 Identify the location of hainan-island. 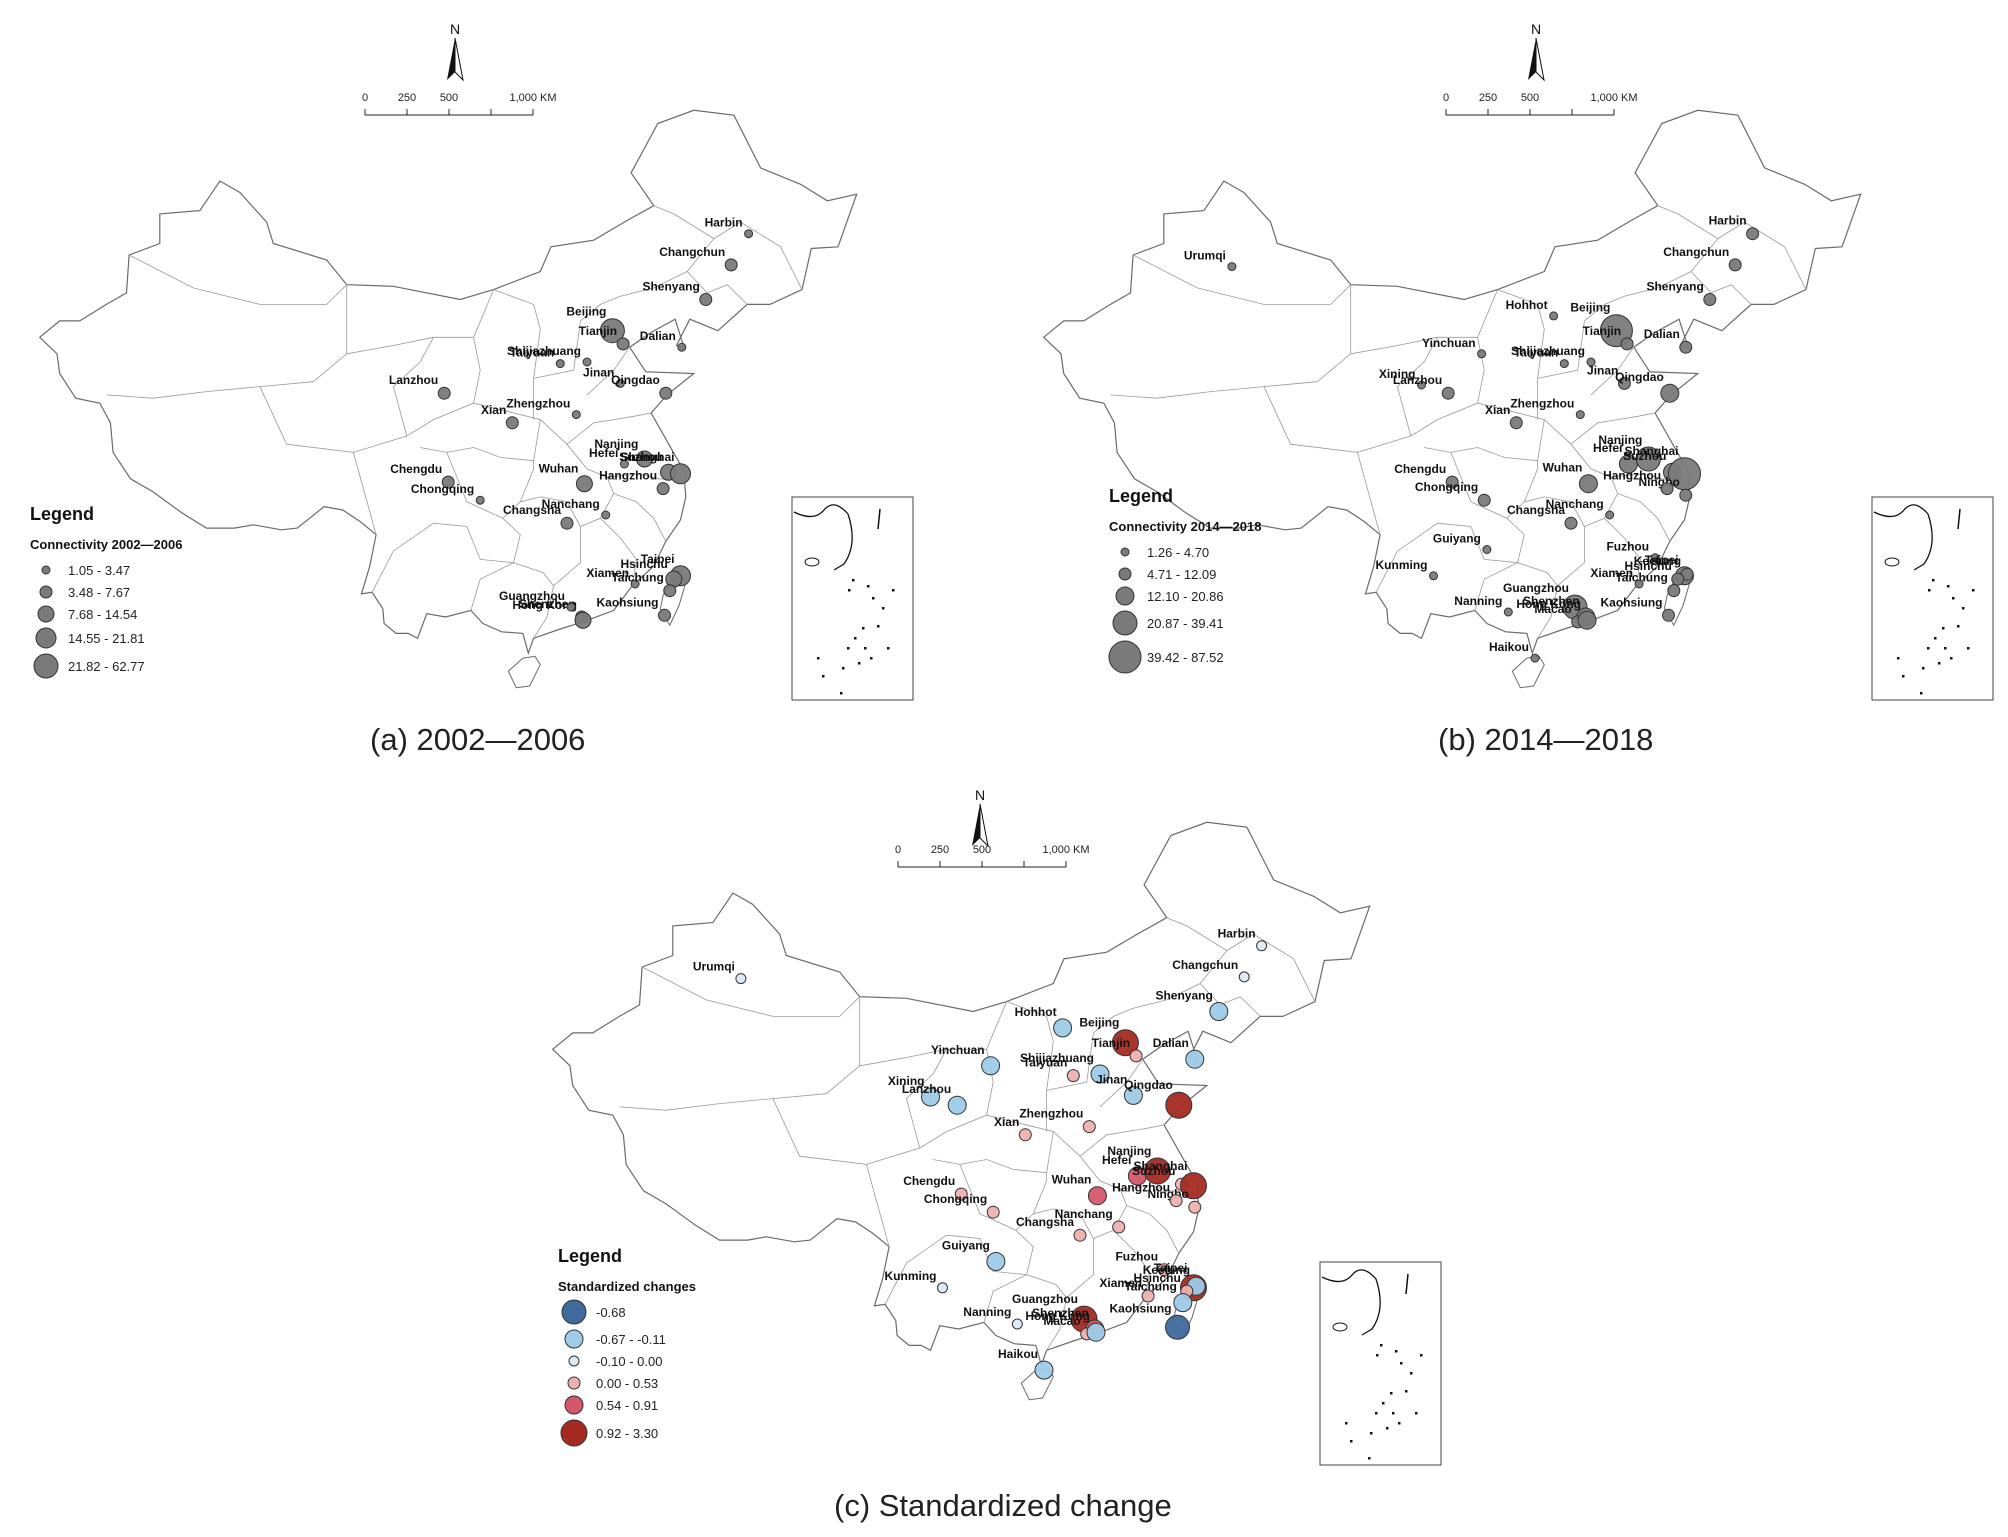
(524, 672).